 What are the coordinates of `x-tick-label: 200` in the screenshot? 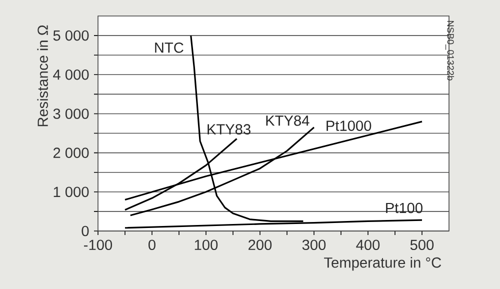 It's located at (260, 245).